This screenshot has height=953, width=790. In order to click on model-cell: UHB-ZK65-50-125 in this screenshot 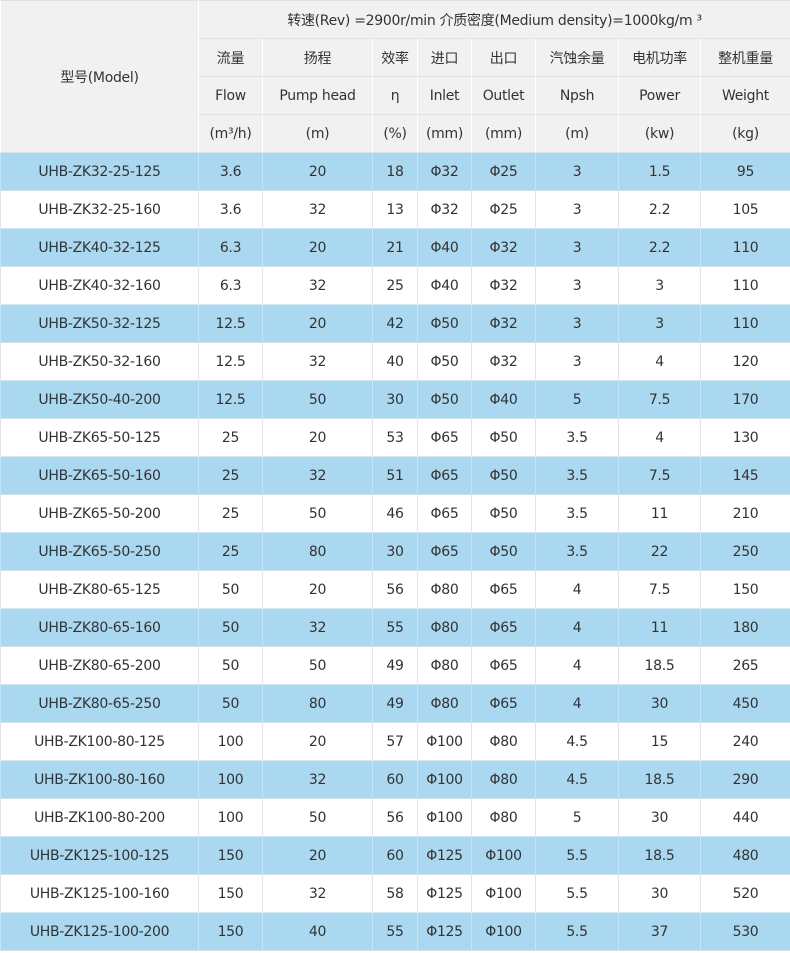, I will do `click(99, 437)`.